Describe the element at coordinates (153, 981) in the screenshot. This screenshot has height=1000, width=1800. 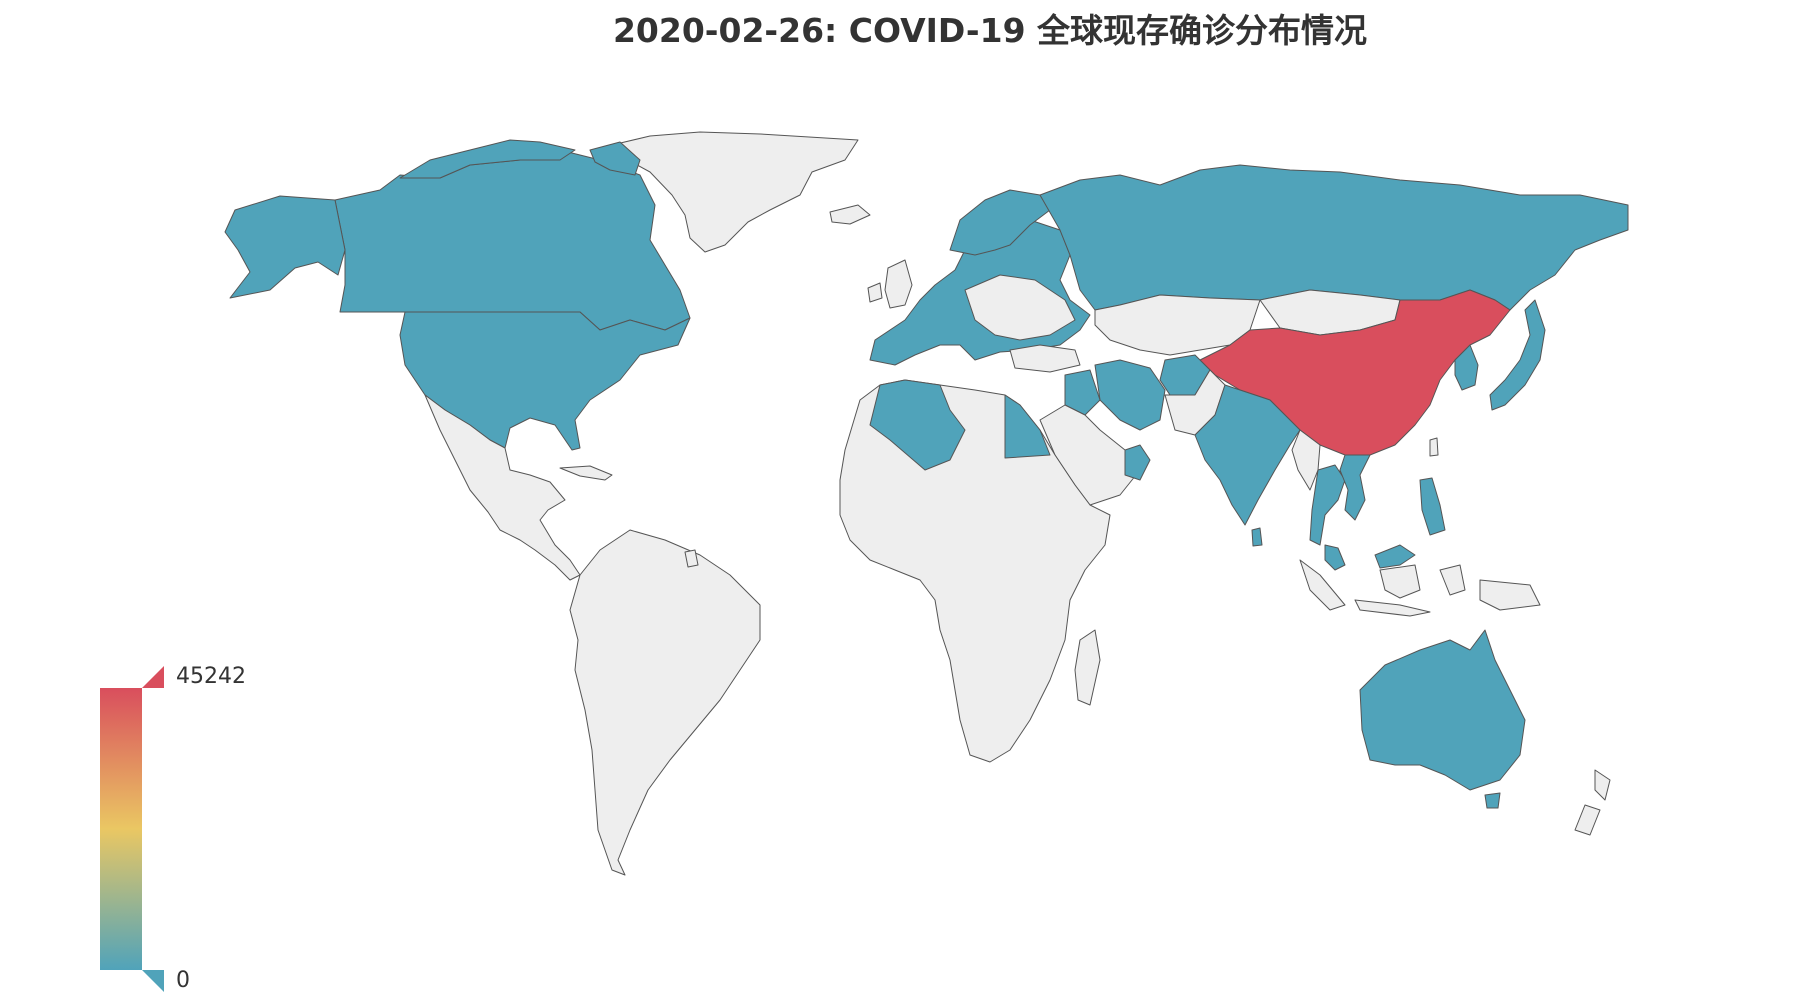
I see `legend-min-handle-icon` at that location.